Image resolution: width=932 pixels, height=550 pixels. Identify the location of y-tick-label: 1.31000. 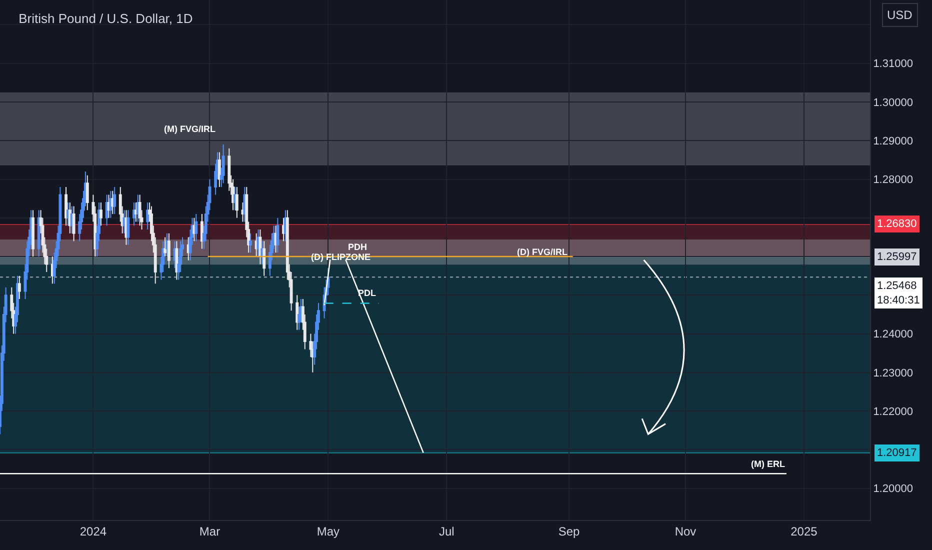
(893, 64).